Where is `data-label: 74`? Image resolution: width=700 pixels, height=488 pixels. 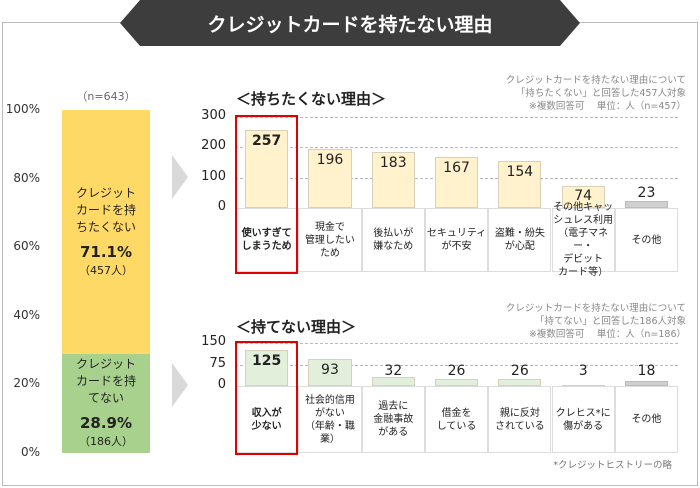 data-label: 74 is located at coordinates (583, 196).